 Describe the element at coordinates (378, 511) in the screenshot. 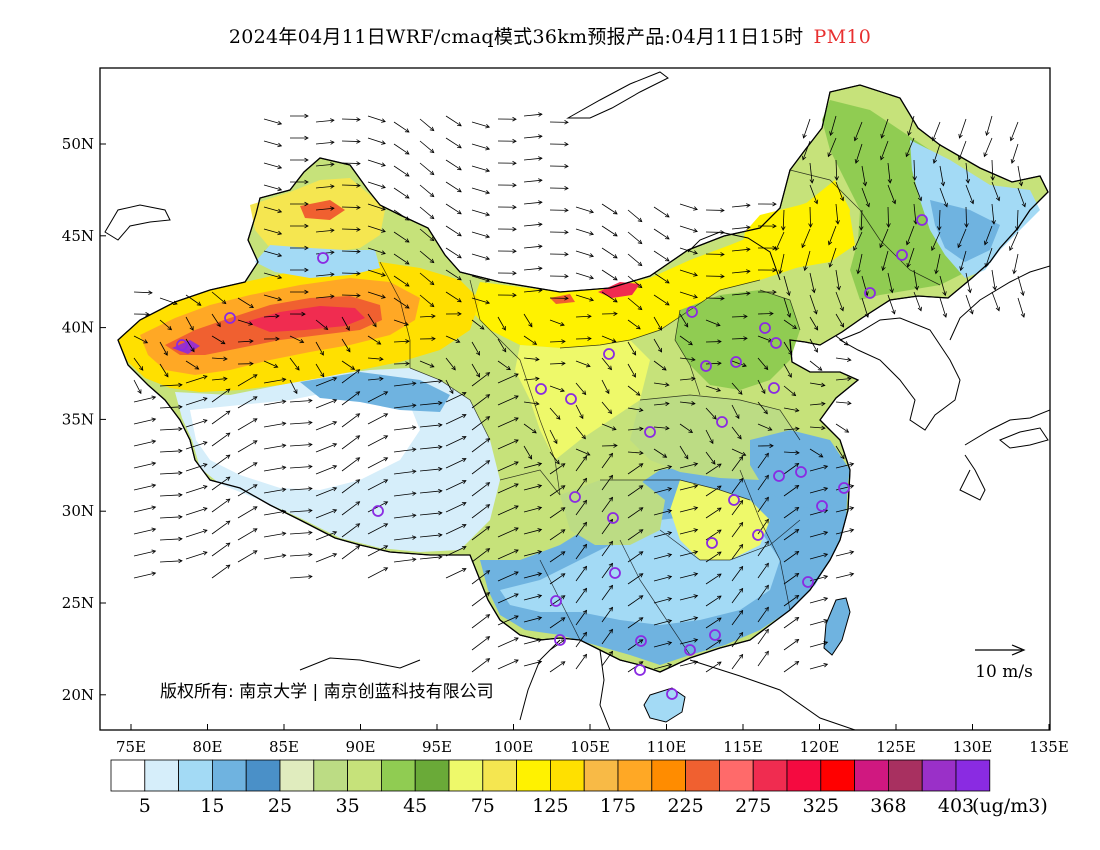

I see `city-marker` at that location.